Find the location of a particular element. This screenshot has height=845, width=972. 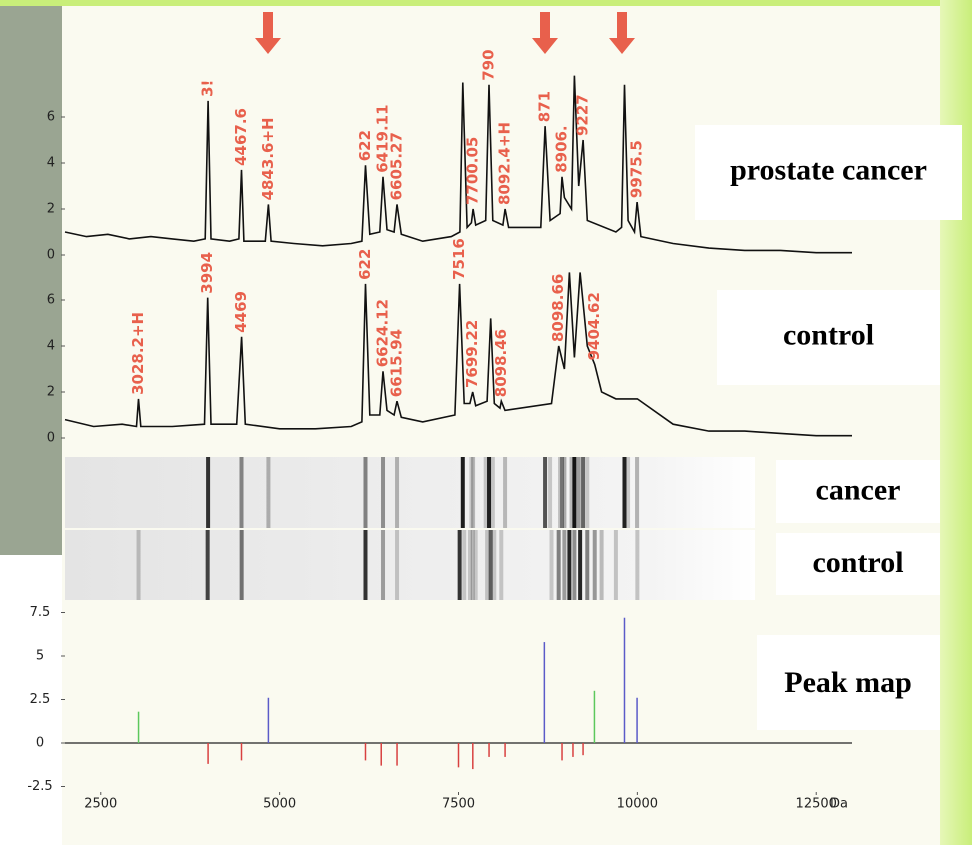

x-tick-label: 7500 is located at coordinates (458, 804).